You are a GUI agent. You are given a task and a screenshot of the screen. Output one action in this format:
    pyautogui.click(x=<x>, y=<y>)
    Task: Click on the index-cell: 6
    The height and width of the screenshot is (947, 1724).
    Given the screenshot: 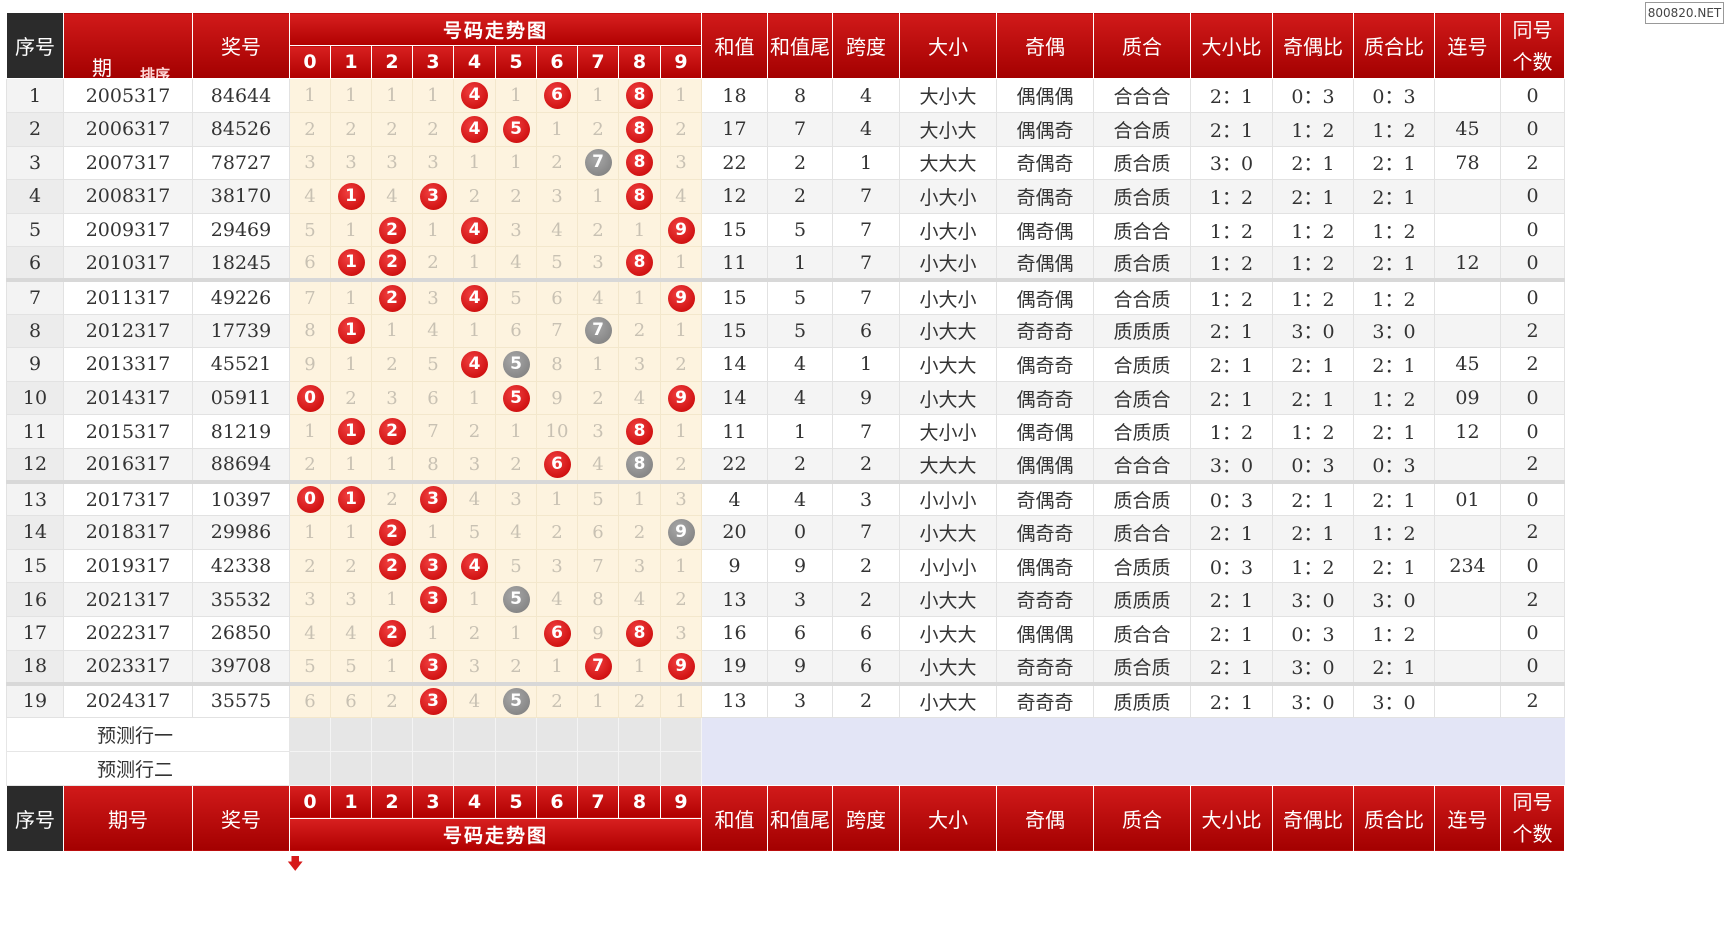 What is the action you would take?
    pyautogui.click(x=35, y=263)
    